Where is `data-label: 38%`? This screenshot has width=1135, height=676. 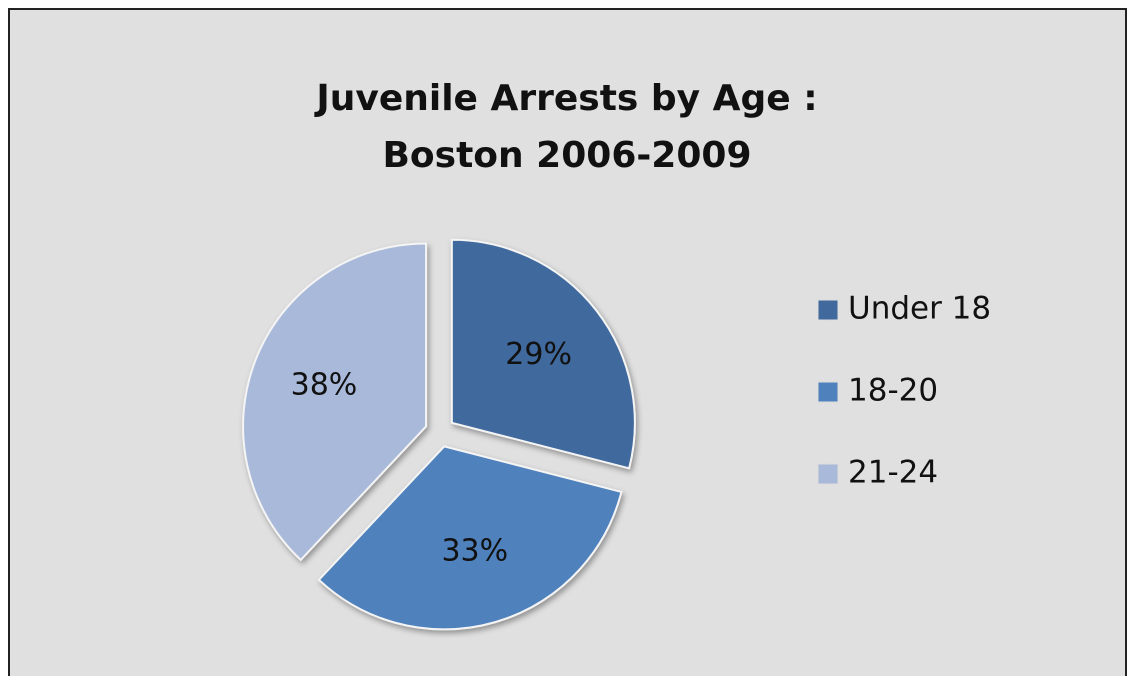 data-label: 38% is located at coordinates (324, 385).